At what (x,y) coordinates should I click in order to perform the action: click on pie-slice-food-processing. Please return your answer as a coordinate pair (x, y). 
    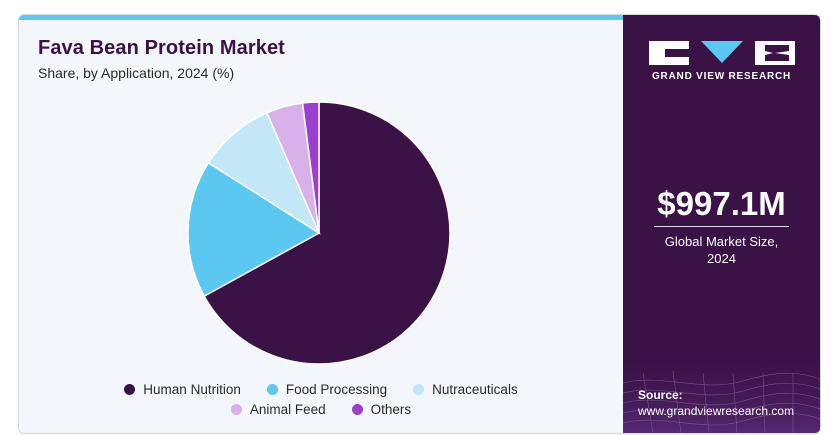
    Looking at the image, I should click on (254, 229).